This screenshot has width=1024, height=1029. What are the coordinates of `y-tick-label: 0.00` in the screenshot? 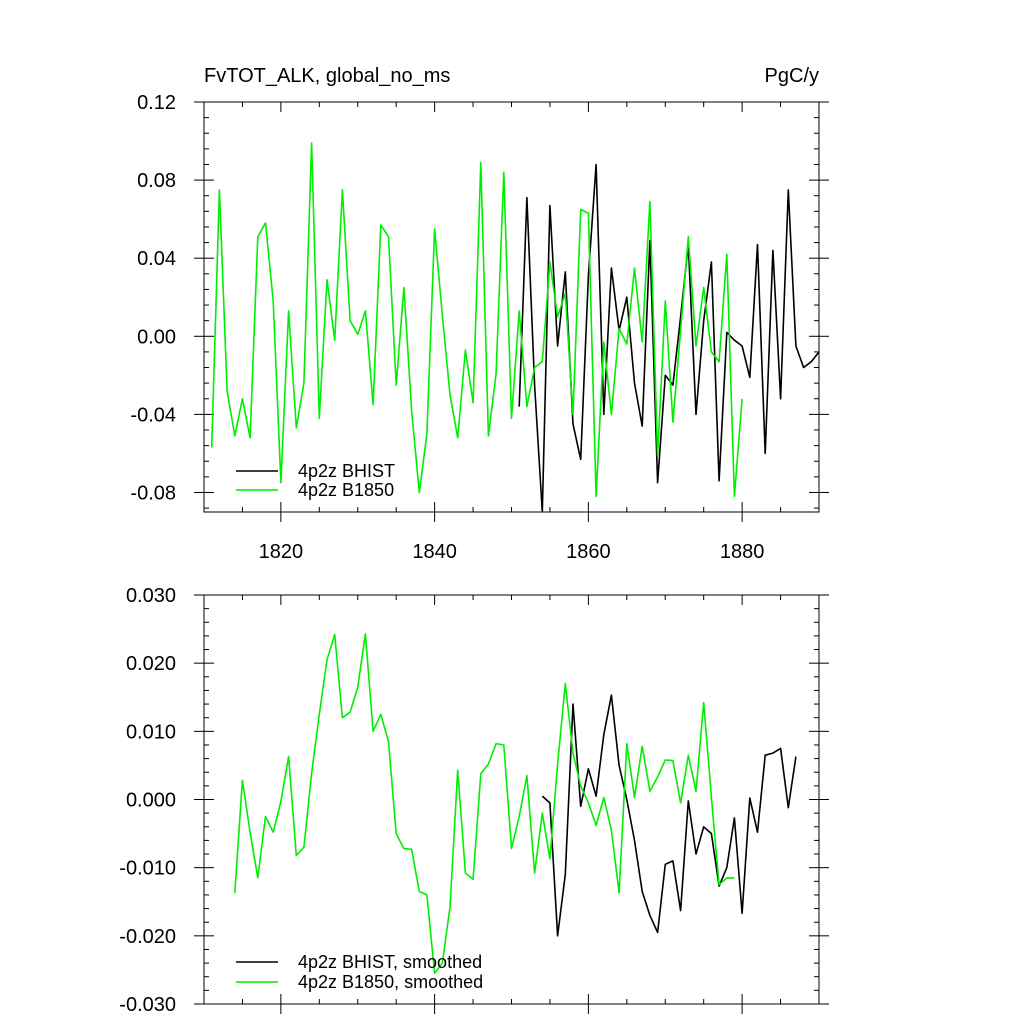 It's located at (156, 337).